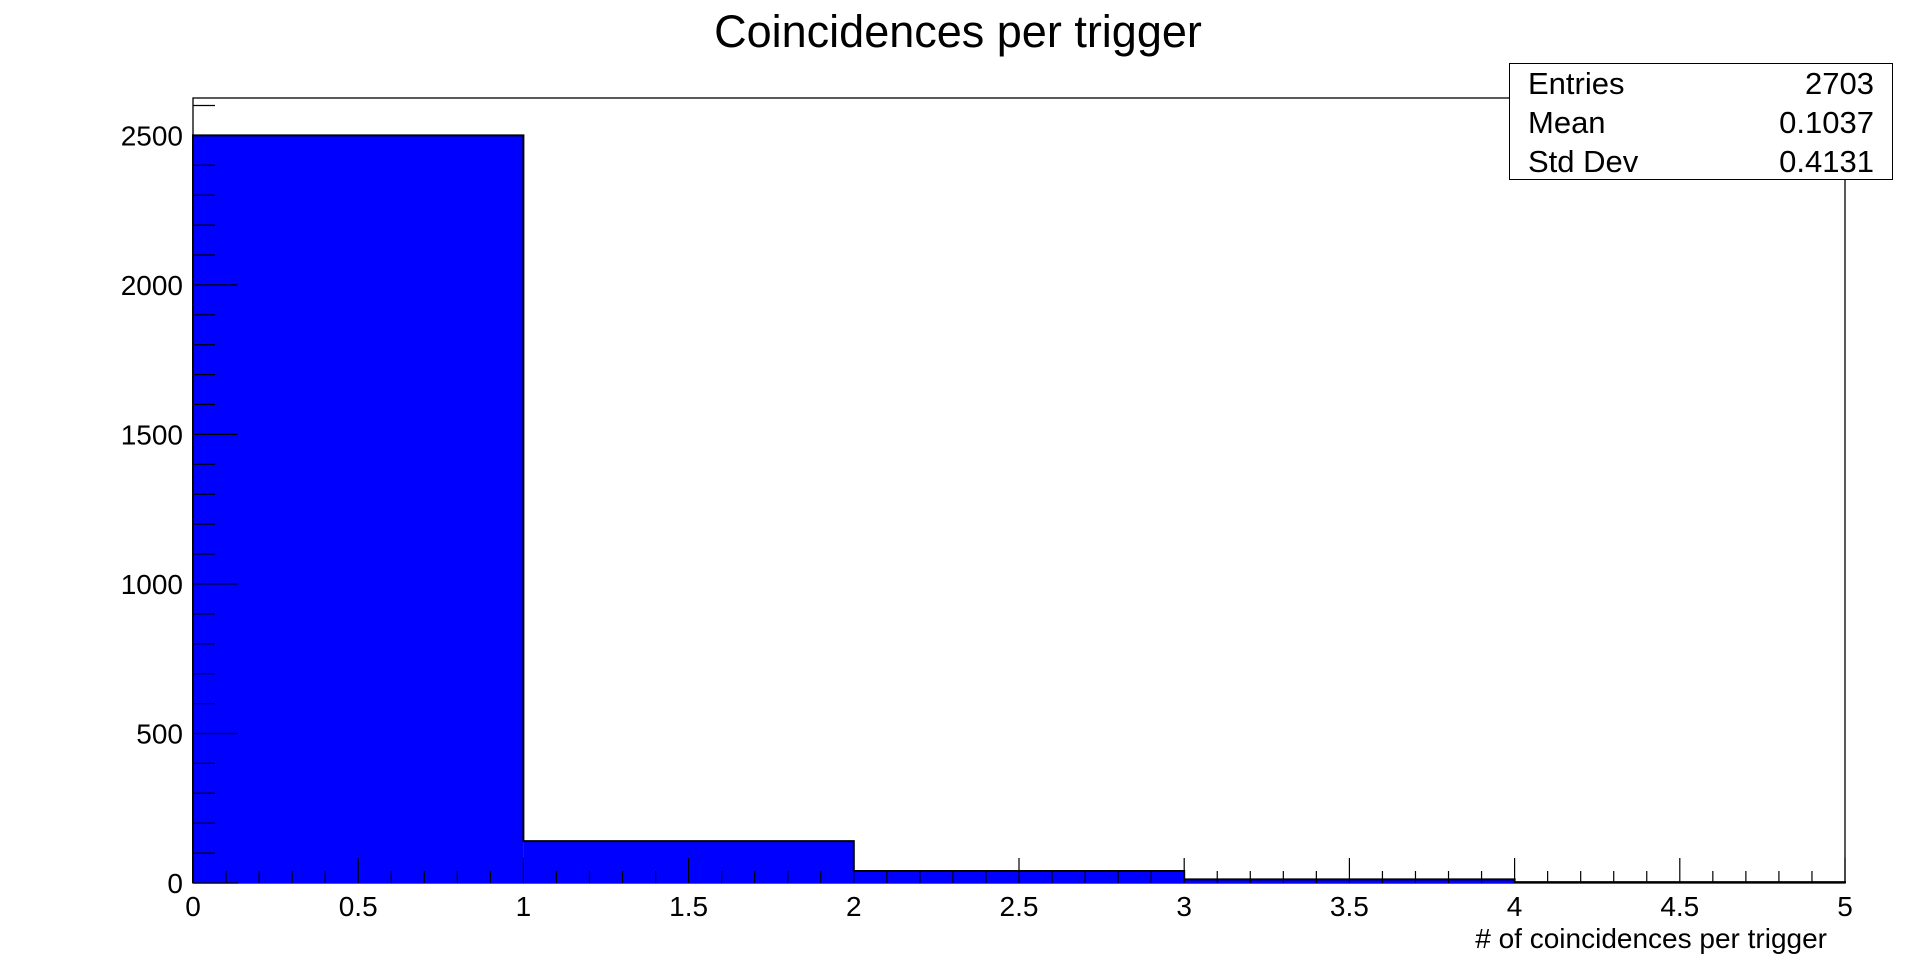  What do you see at coordinates (152, 285) in the screenshot?
I see `y-tick-label: 2000` at bounding box center [152, 285].